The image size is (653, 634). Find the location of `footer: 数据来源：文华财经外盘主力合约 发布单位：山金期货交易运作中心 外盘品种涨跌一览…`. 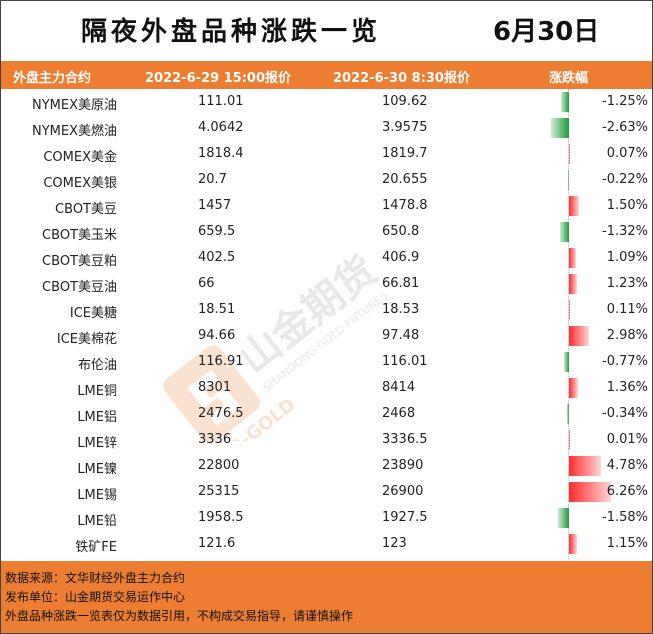

footer: 数据来源：文华财经外盘主力合约 发布单位：山金期货交易运作中心 外盘品种涨跌一览… is located at coordinates (326, 597).